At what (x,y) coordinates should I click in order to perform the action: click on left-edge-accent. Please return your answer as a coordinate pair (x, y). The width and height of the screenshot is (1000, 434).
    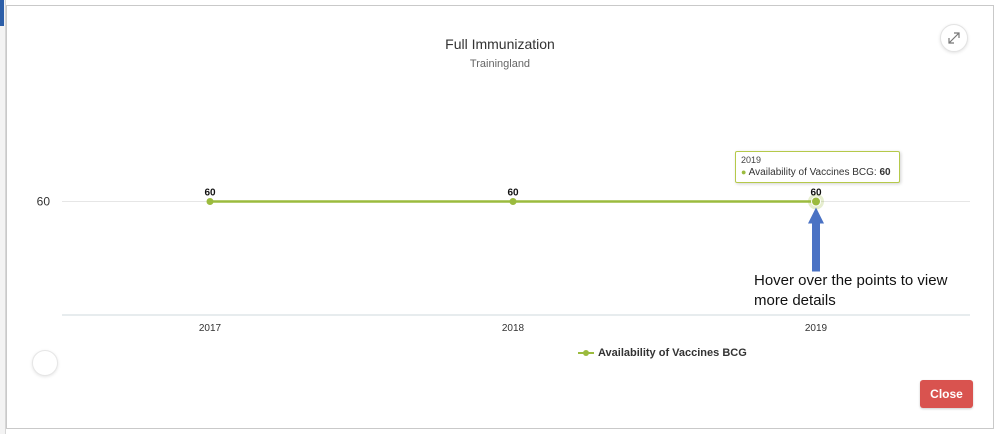
    Looking at the image, I should click on (2, 13).